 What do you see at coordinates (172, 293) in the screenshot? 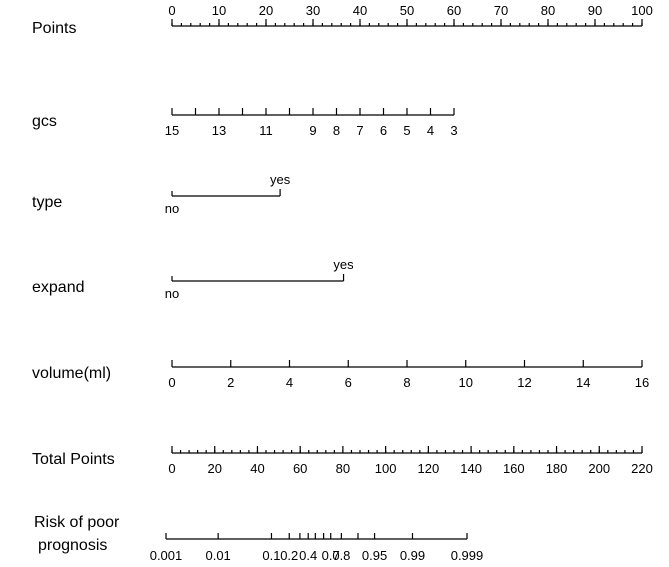
I see `expand-level-no: no` at bounding box center [172, 293].